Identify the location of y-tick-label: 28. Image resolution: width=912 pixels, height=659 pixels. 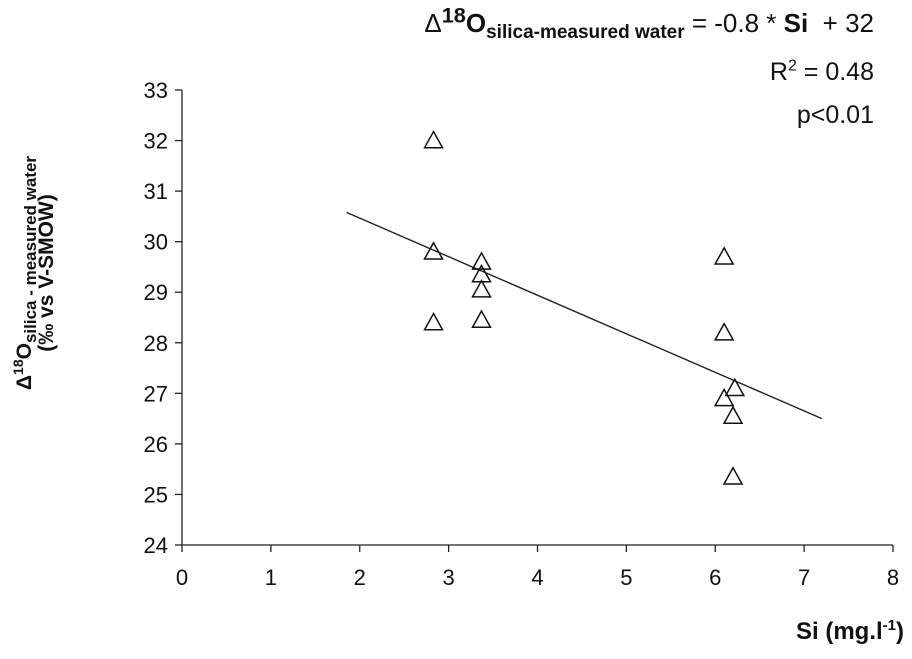
(156, 343).